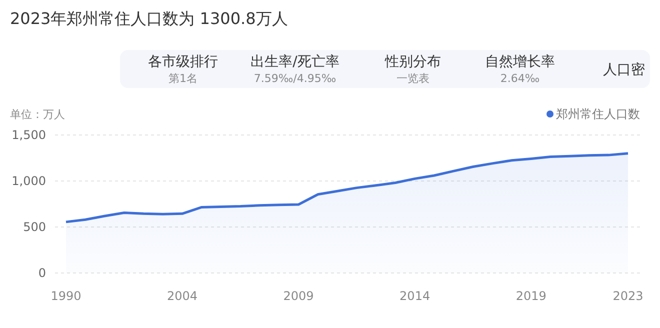 This screenshot has height=328, width=660. I want to click on chart-title: 2023年郑州常住人口数为 1300.8万人, so click(149, 18).